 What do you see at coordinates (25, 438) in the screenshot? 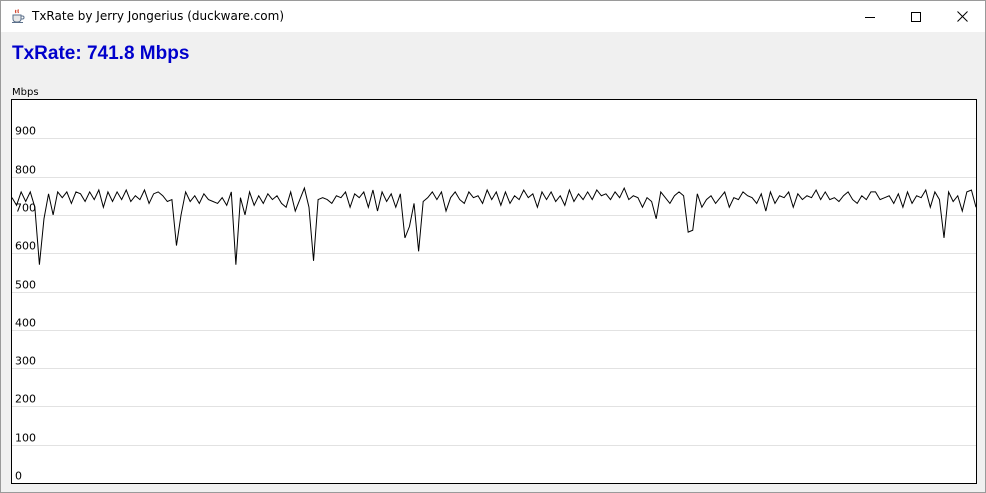
I see `y-tick-label: 100` at bounding box center [25, 438].